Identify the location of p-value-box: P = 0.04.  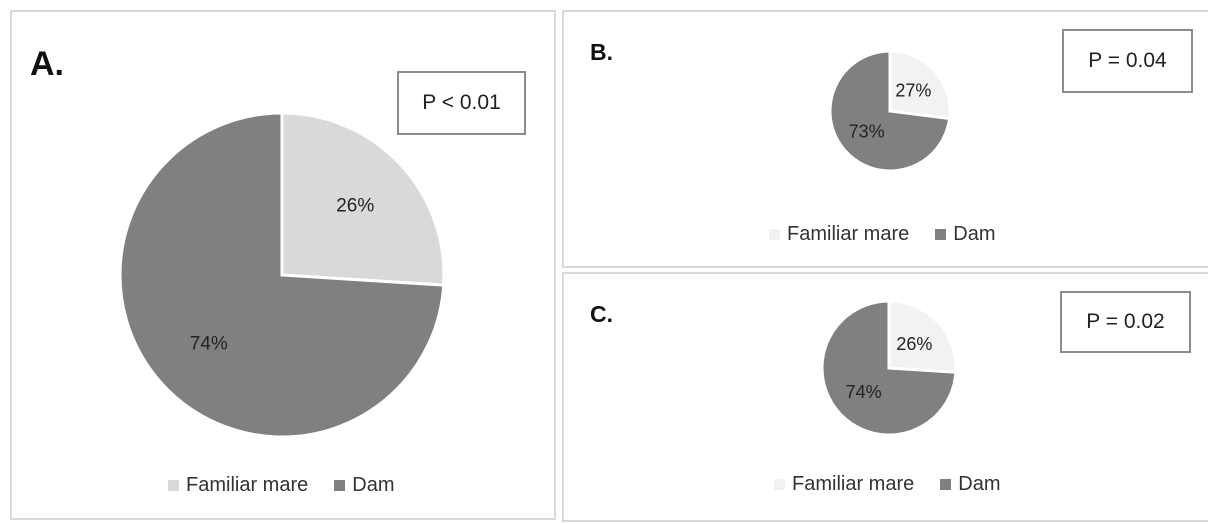
(1127, 61).